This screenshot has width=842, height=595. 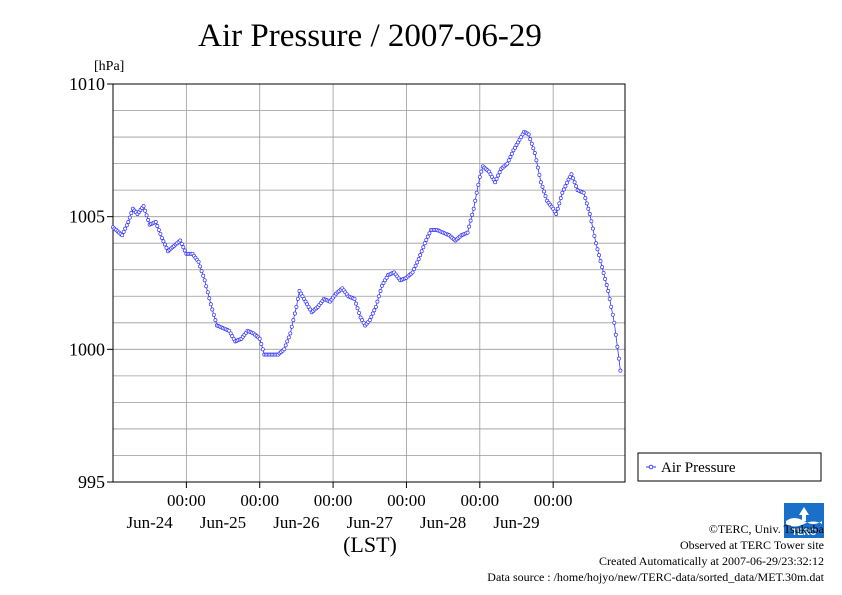 I want to click on y-tick-labels: 1010 1005 1000 995, so click(x=91, y=283).